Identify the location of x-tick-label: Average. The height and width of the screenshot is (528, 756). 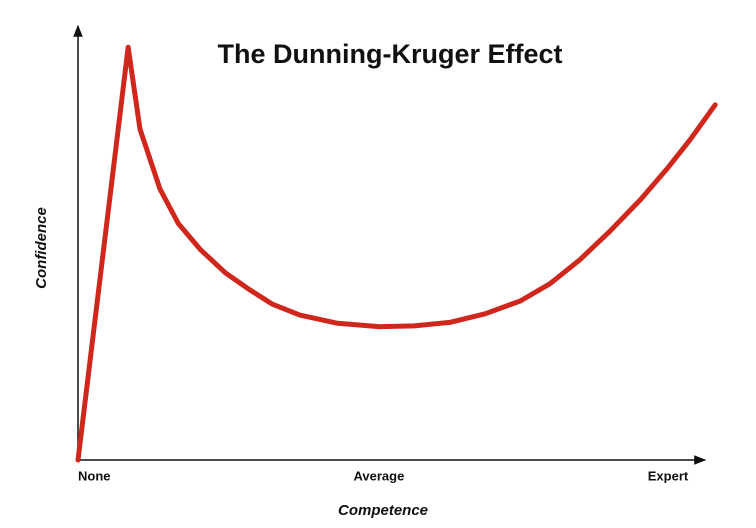
(378, 475).